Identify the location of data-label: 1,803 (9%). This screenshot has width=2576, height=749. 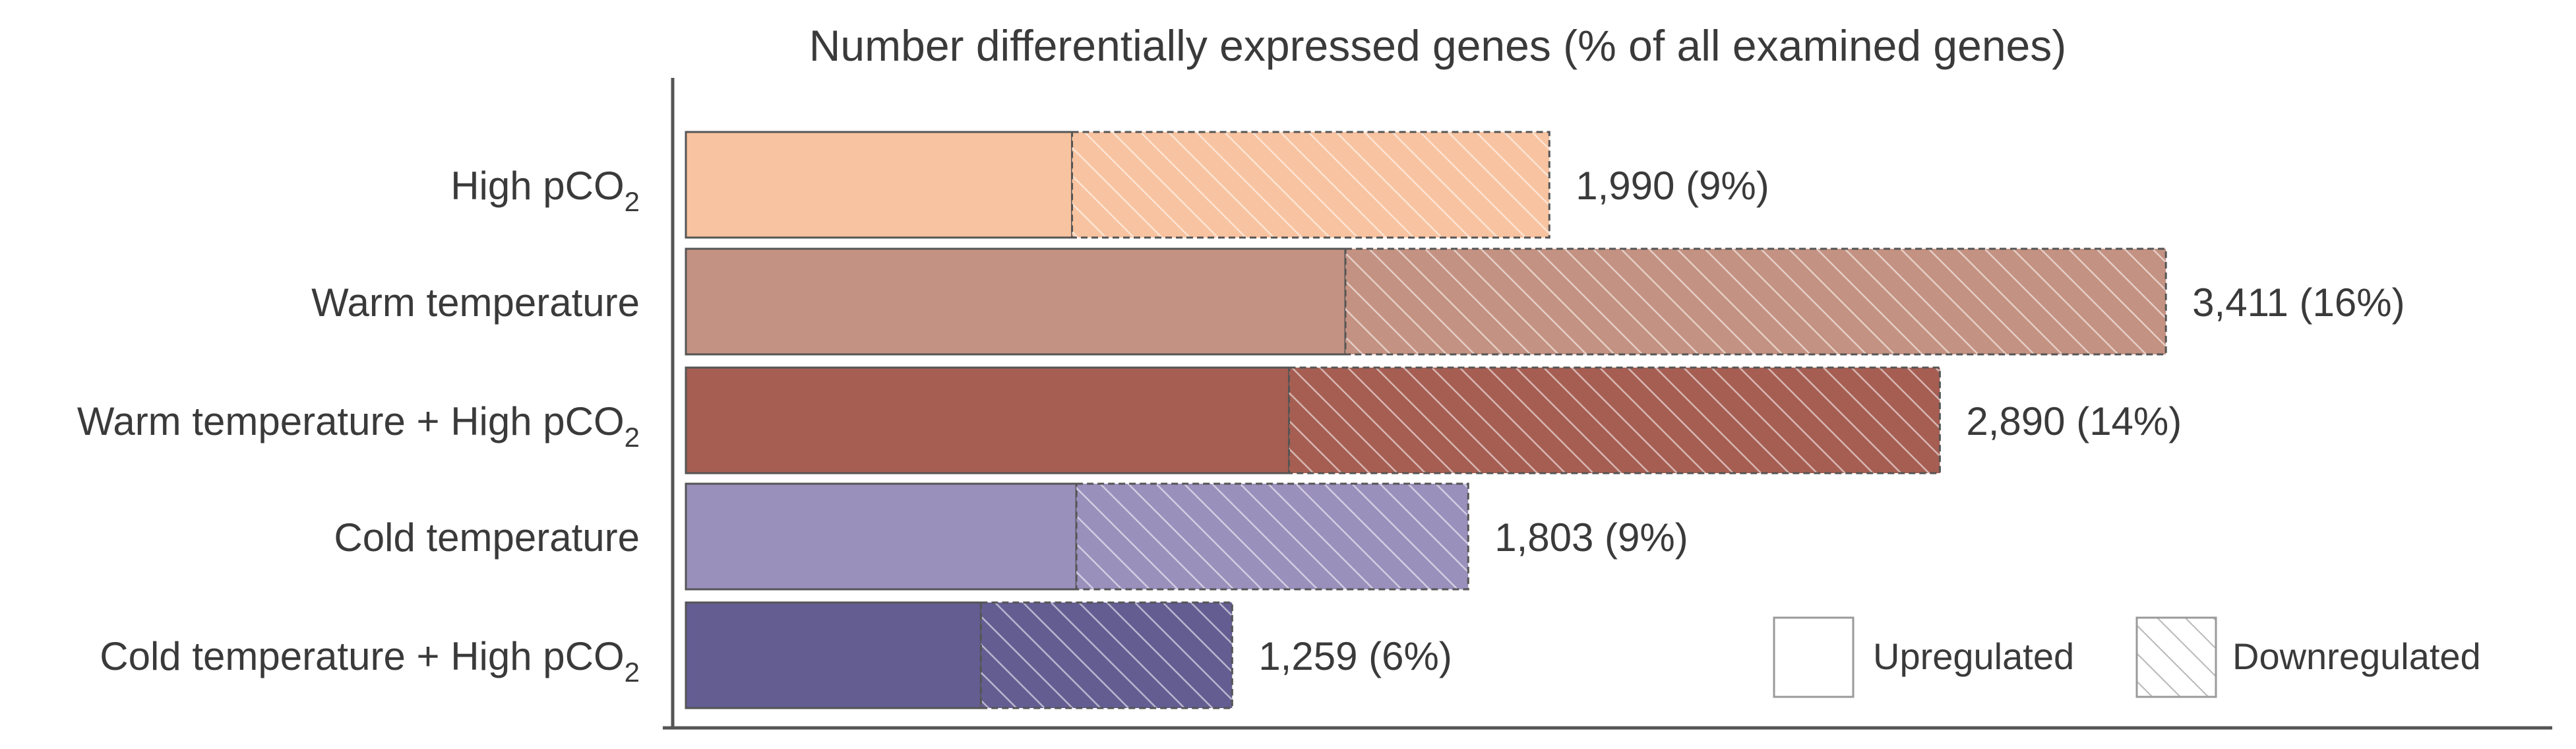
(1591, 537).